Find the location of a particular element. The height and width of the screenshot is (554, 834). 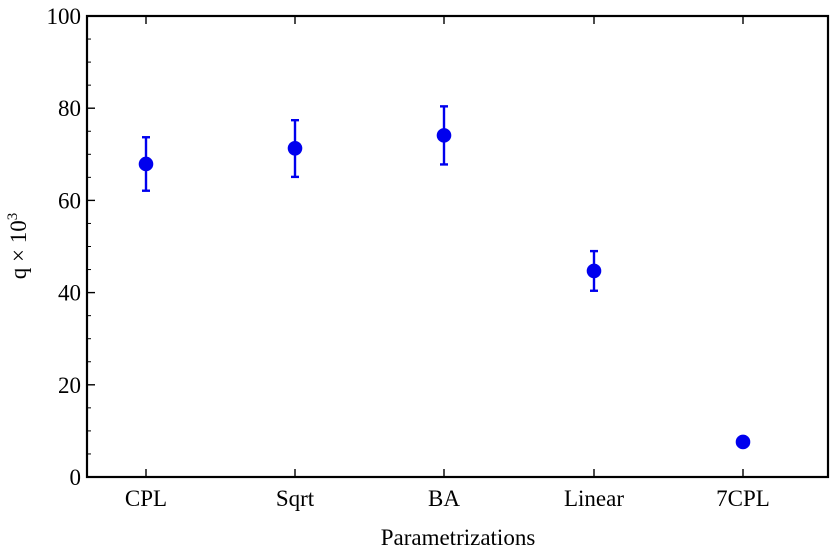

y-axis-label: q × 103 is located at coordinates (18, 246).